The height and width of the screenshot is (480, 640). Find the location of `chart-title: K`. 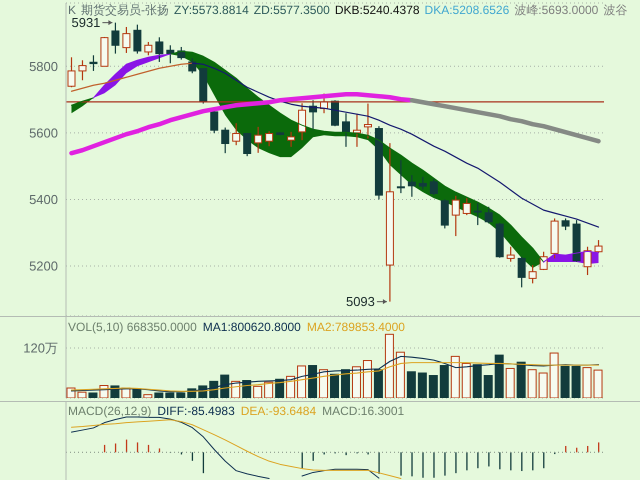

chart-title: K is located at coordinates (72, 10).